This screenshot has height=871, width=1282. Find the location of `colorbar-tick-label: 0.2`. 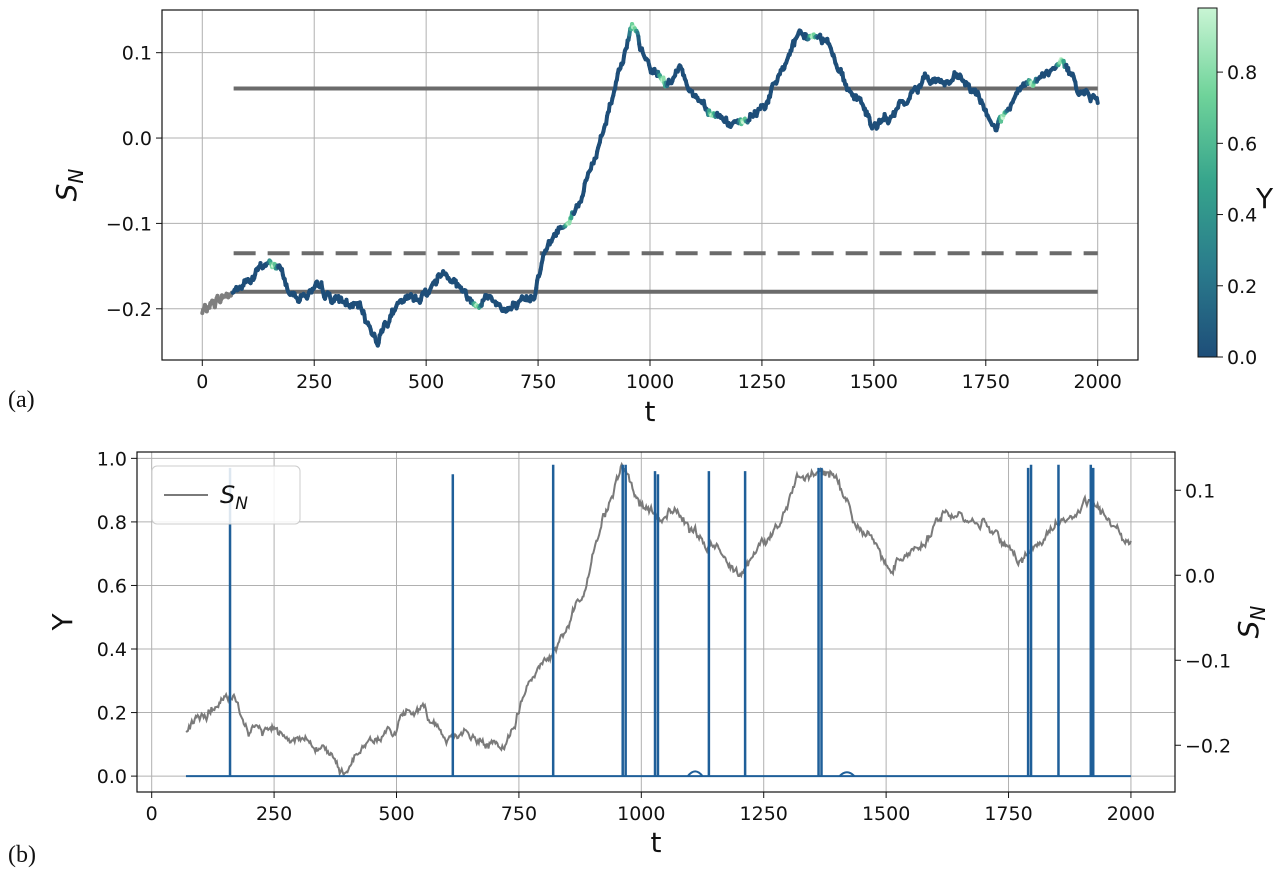

colorbar-tick-label: 0.2 is located at coordinates (1242, 287).